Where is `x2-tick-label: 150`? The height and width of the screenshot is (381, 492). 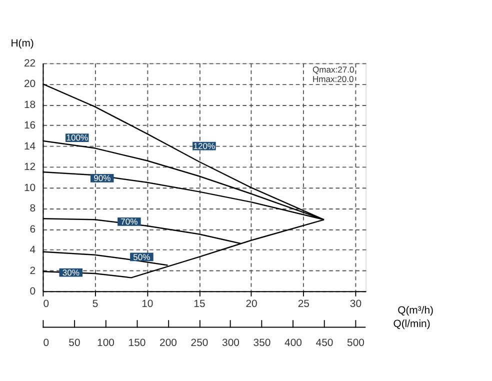
x2-tick-label: 150 is located at coordinates (137, 343).